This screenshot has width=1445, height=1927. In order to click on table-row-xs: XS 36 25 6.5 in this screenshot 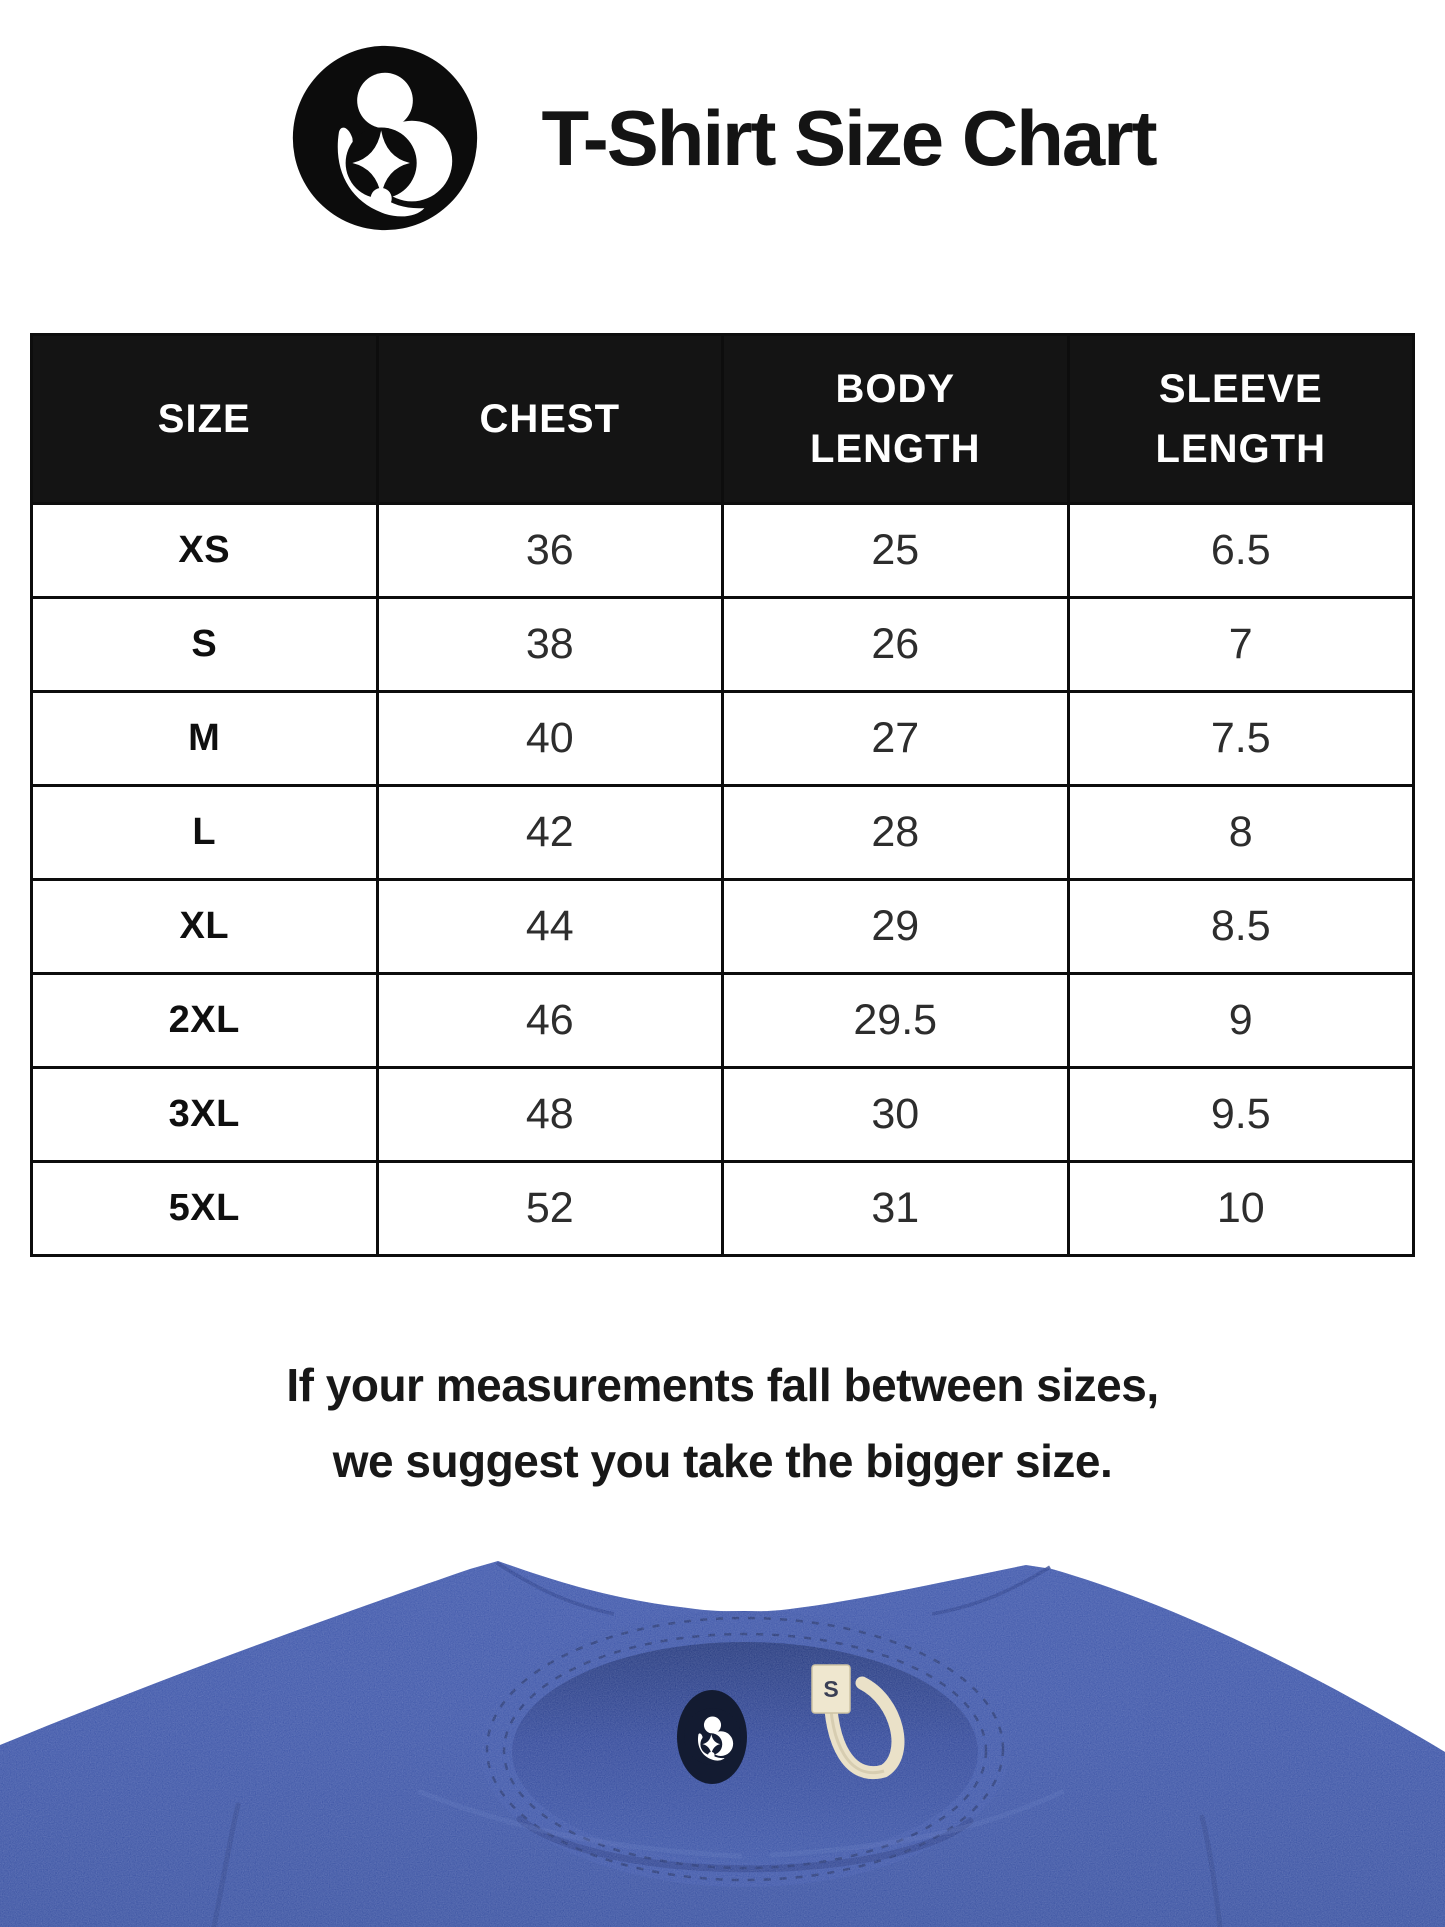, I will do `click(722, 550)`.